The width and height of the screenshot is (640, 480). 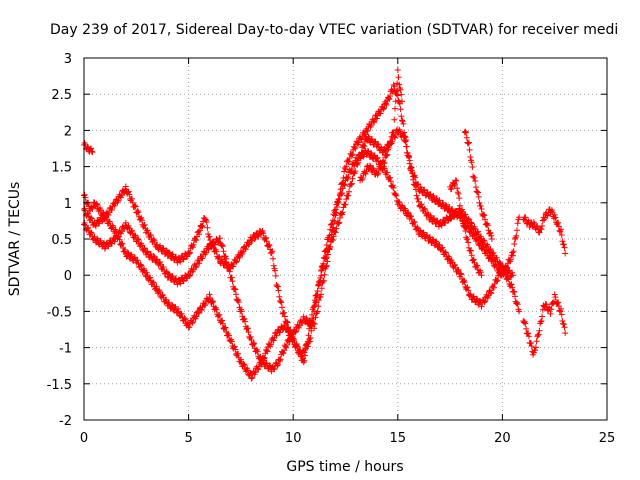 I want to click on y-tick-label: 2, so click(x=68, y=131).